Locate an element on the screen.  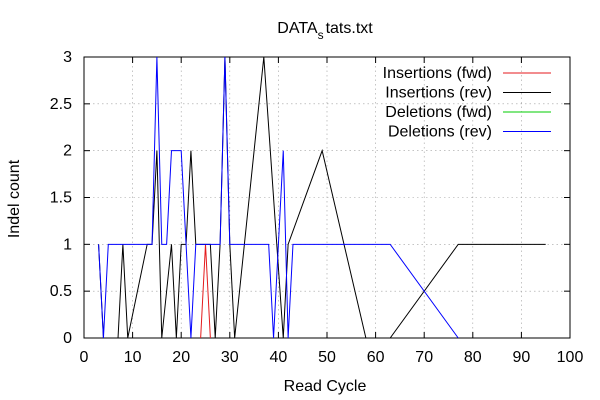
x-tick-label: 60 is located at coordinates (376, 357).